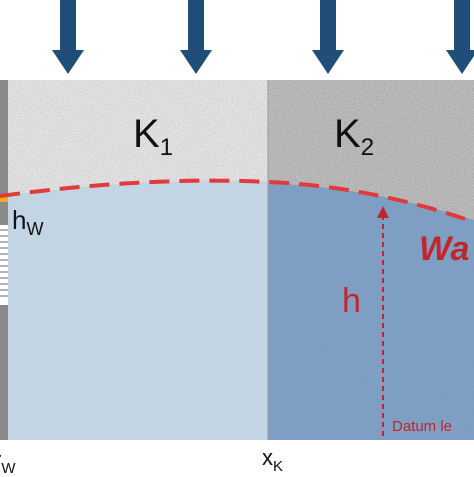 This screenshot has height=477, width=474. I want to click on well-head-label: hW, so click(28, 222).